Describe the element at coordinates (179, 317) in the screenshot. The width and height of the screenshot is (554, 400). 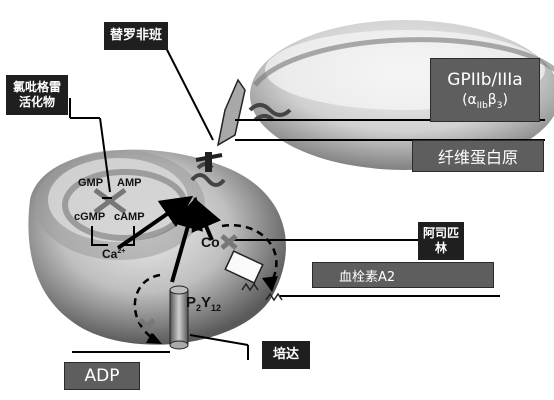
I see `p2y12-receptor-icon` at that location.